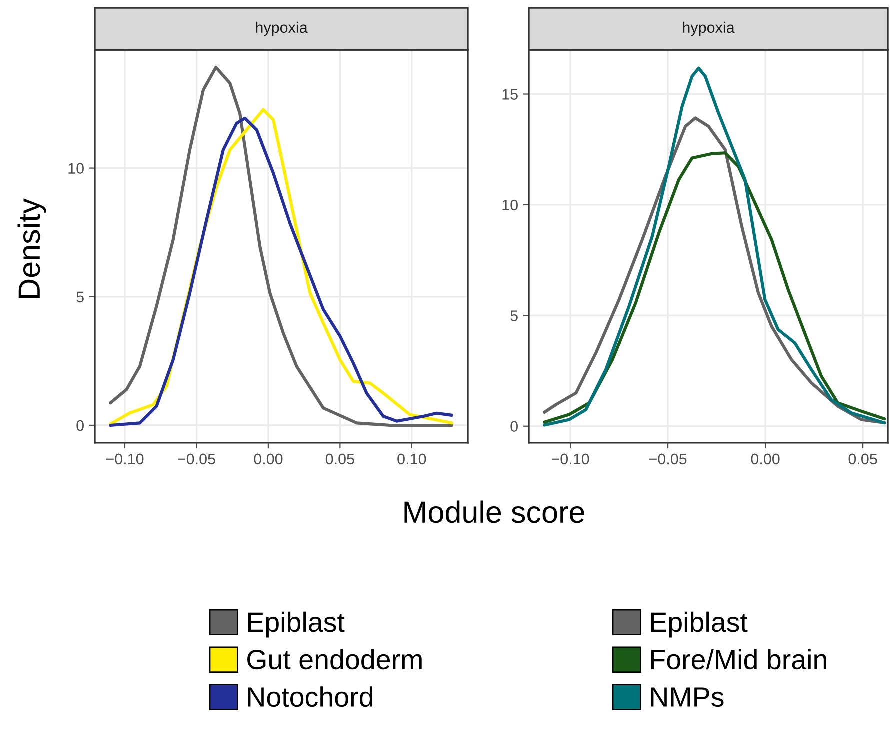 The image size is (890, 734). Describe the element at coordinates (310, 697) in the screenshot. I see `legend-label: Notochord` at that location.